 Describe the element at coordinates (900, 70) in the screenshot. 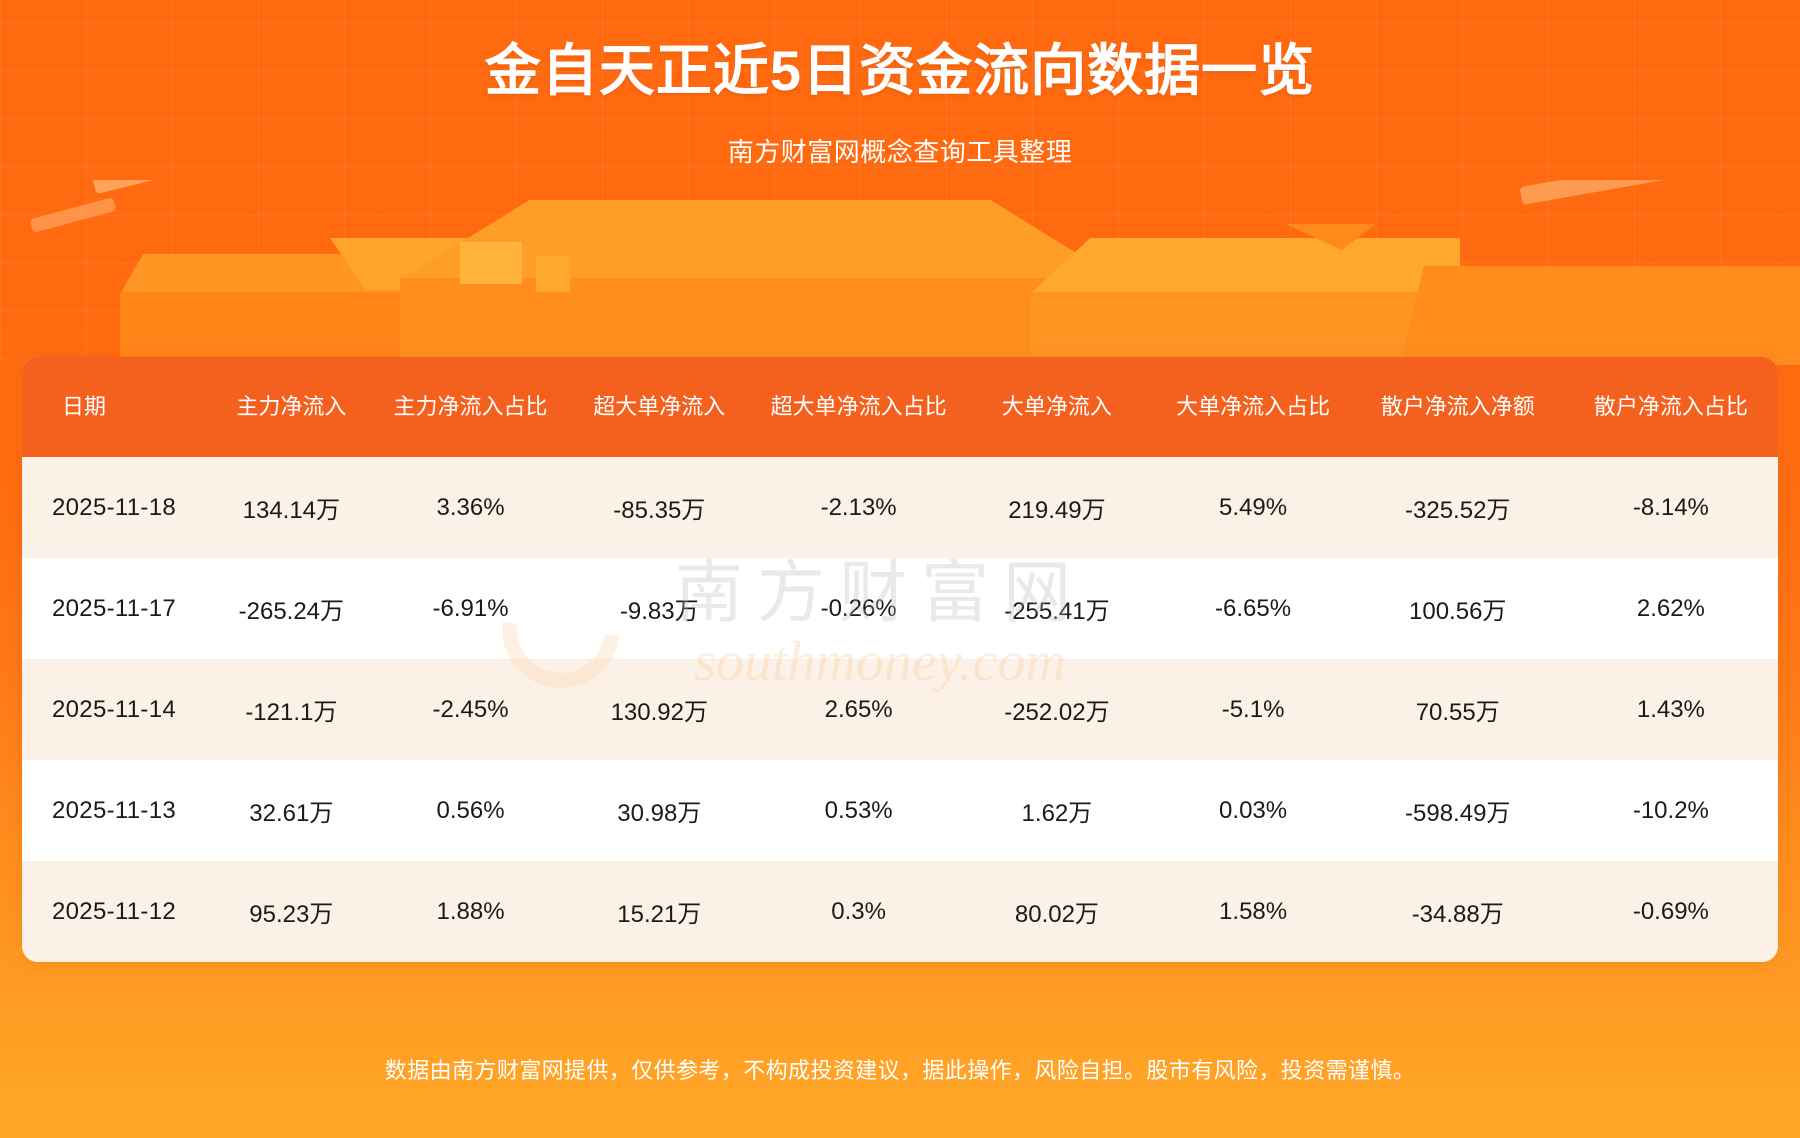

I see `page-title: 金自天正近5日资金流向数据一览` at that location.